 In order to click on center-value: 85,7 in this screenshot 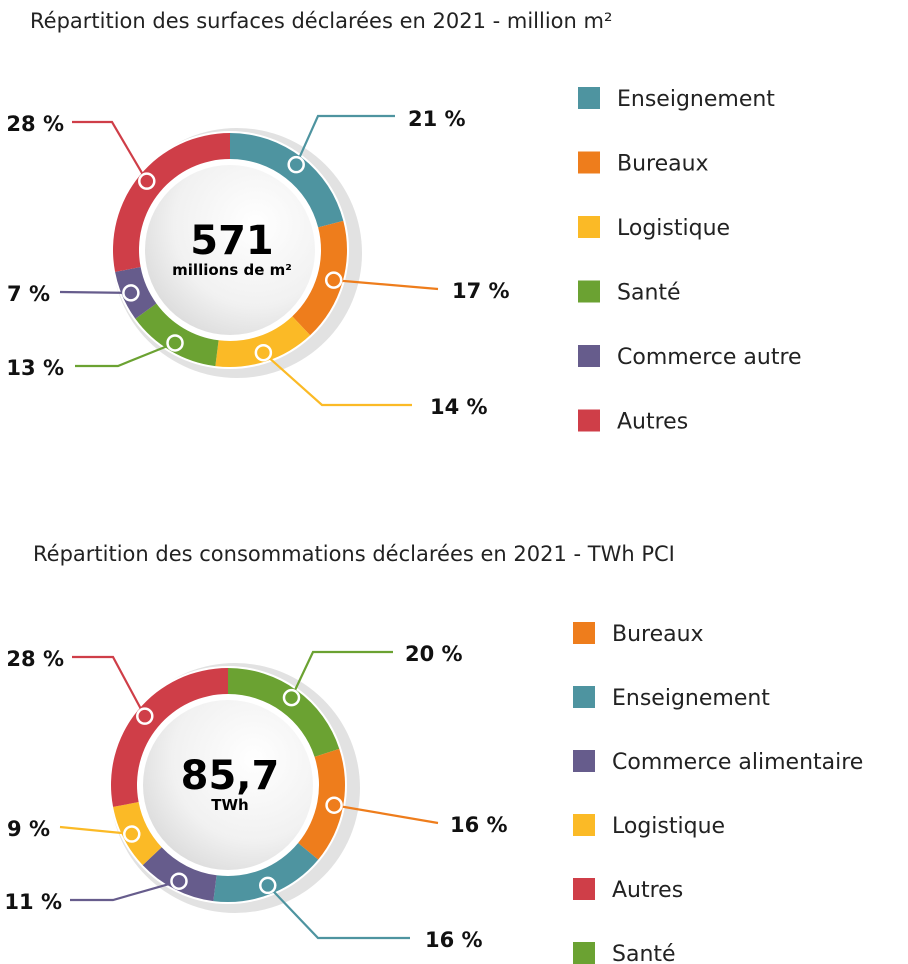, I will do `click(230, 776)`.